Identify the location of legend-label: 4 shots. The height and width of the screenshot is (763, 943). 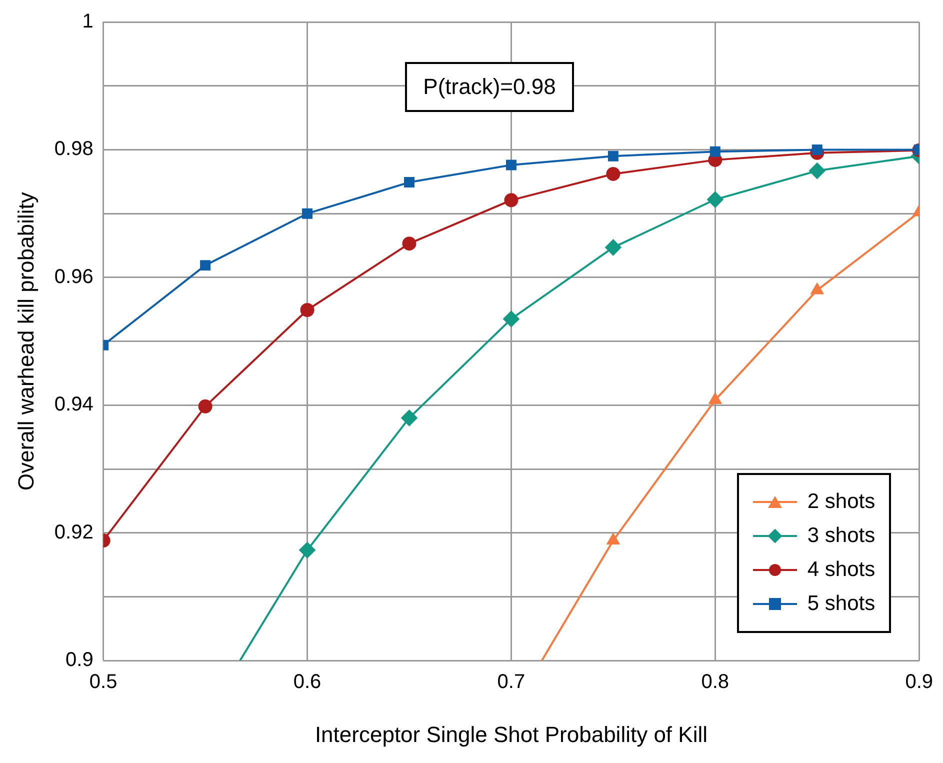
(841, 570).